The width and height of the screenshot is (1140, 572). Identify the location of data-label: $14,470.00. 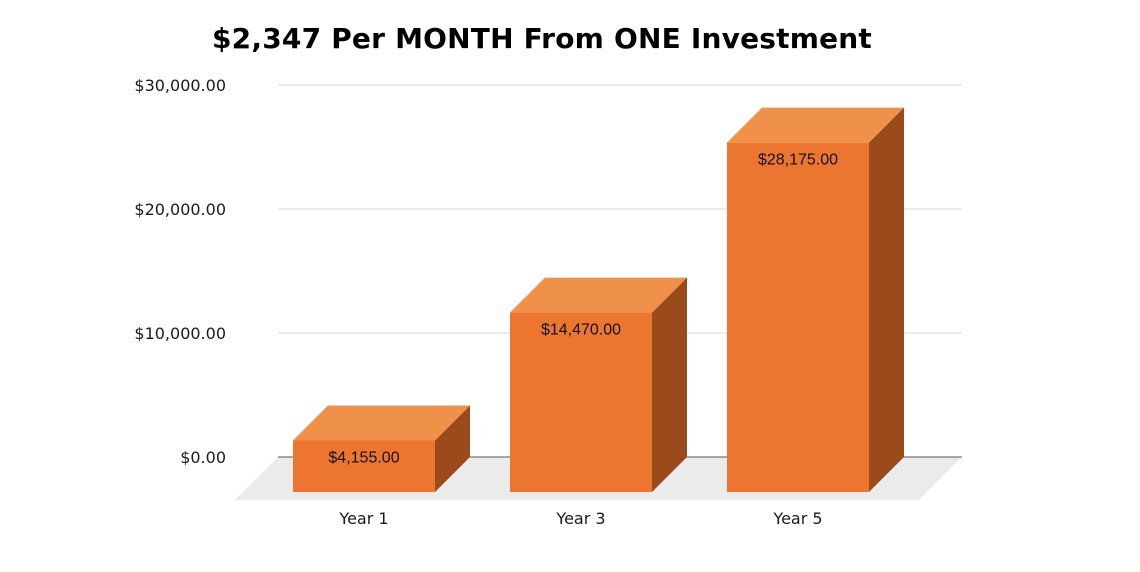
(581, 330).